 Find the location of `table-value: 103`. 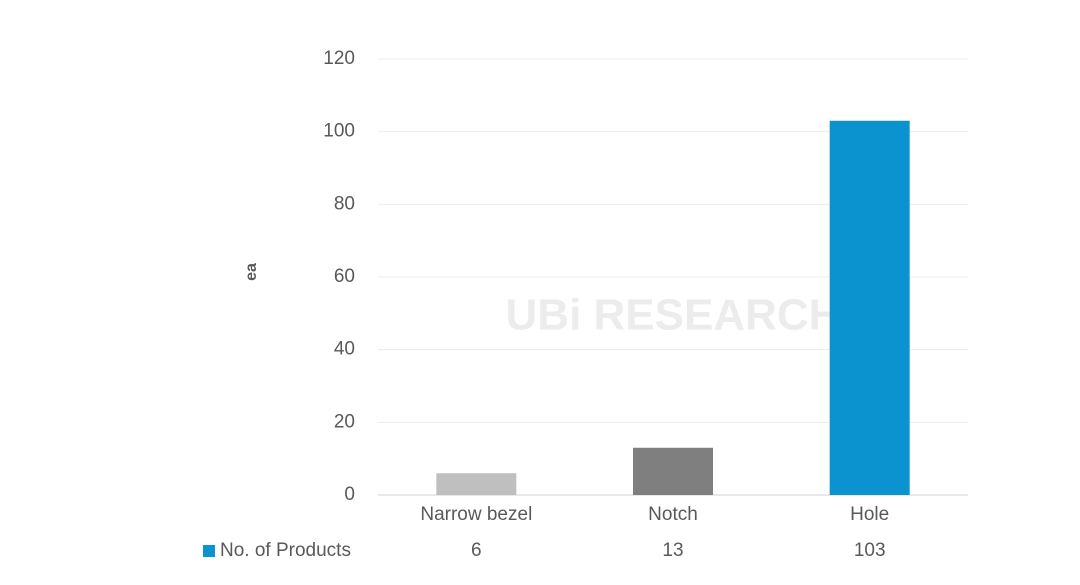

table-value: 103 is located at coordinates (870, 550).